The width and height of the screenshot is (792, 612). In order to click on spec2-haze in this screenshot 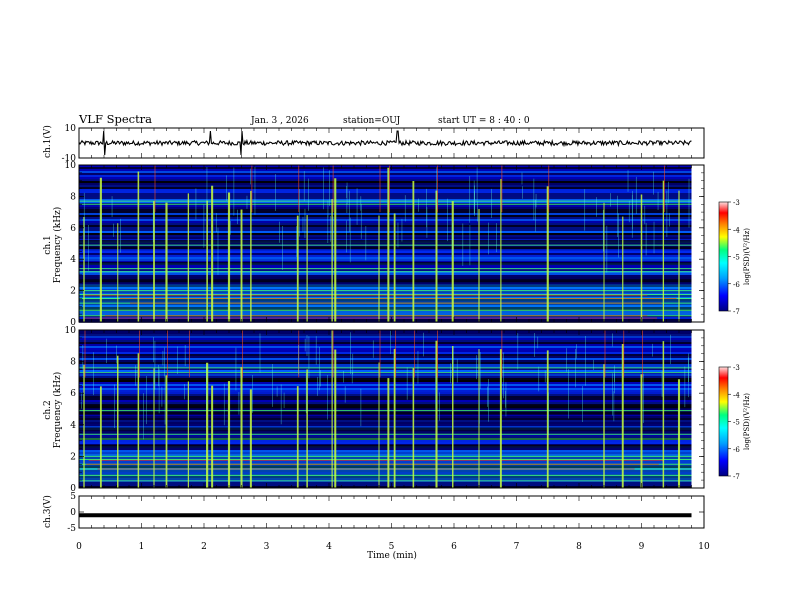, I will do `click(385, 466)`.